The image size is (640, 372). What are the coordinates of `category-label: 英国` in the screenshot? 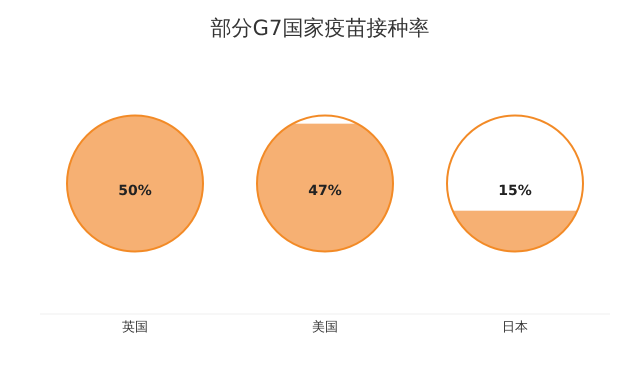 It's located at (135, 328).